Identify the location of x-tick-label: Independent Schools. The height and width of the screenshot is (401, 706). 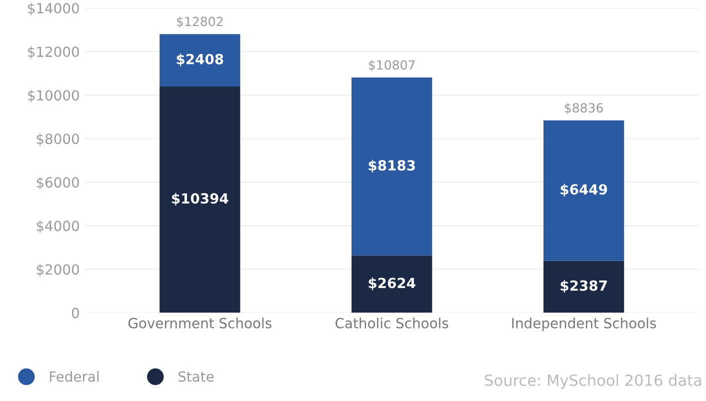
(584, 325).